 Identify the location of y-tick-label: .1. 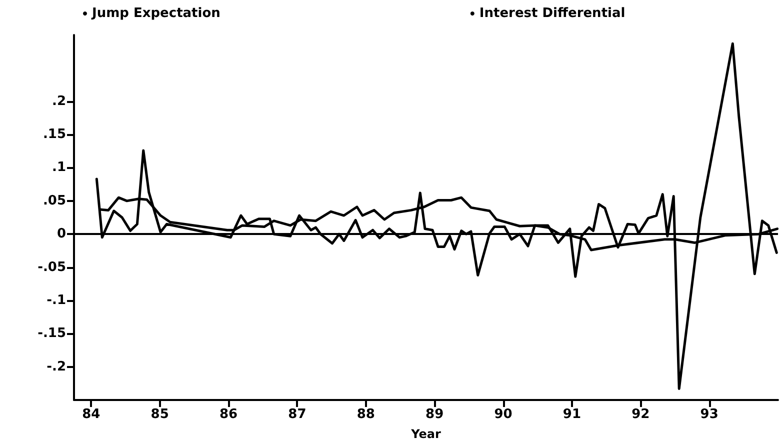
(59, 168).